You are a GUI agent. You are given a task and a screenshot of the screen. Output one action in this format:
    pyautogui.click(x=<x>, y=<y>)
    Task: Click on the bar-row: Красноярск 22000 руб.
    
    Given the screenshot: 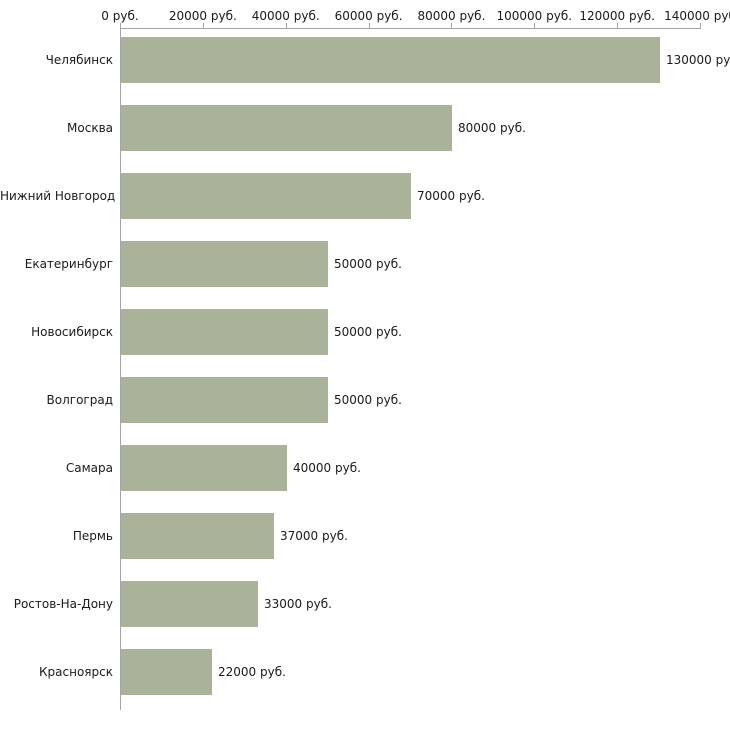 What is the action you would take?
    pyautogui.click(x=365, y=672)
    